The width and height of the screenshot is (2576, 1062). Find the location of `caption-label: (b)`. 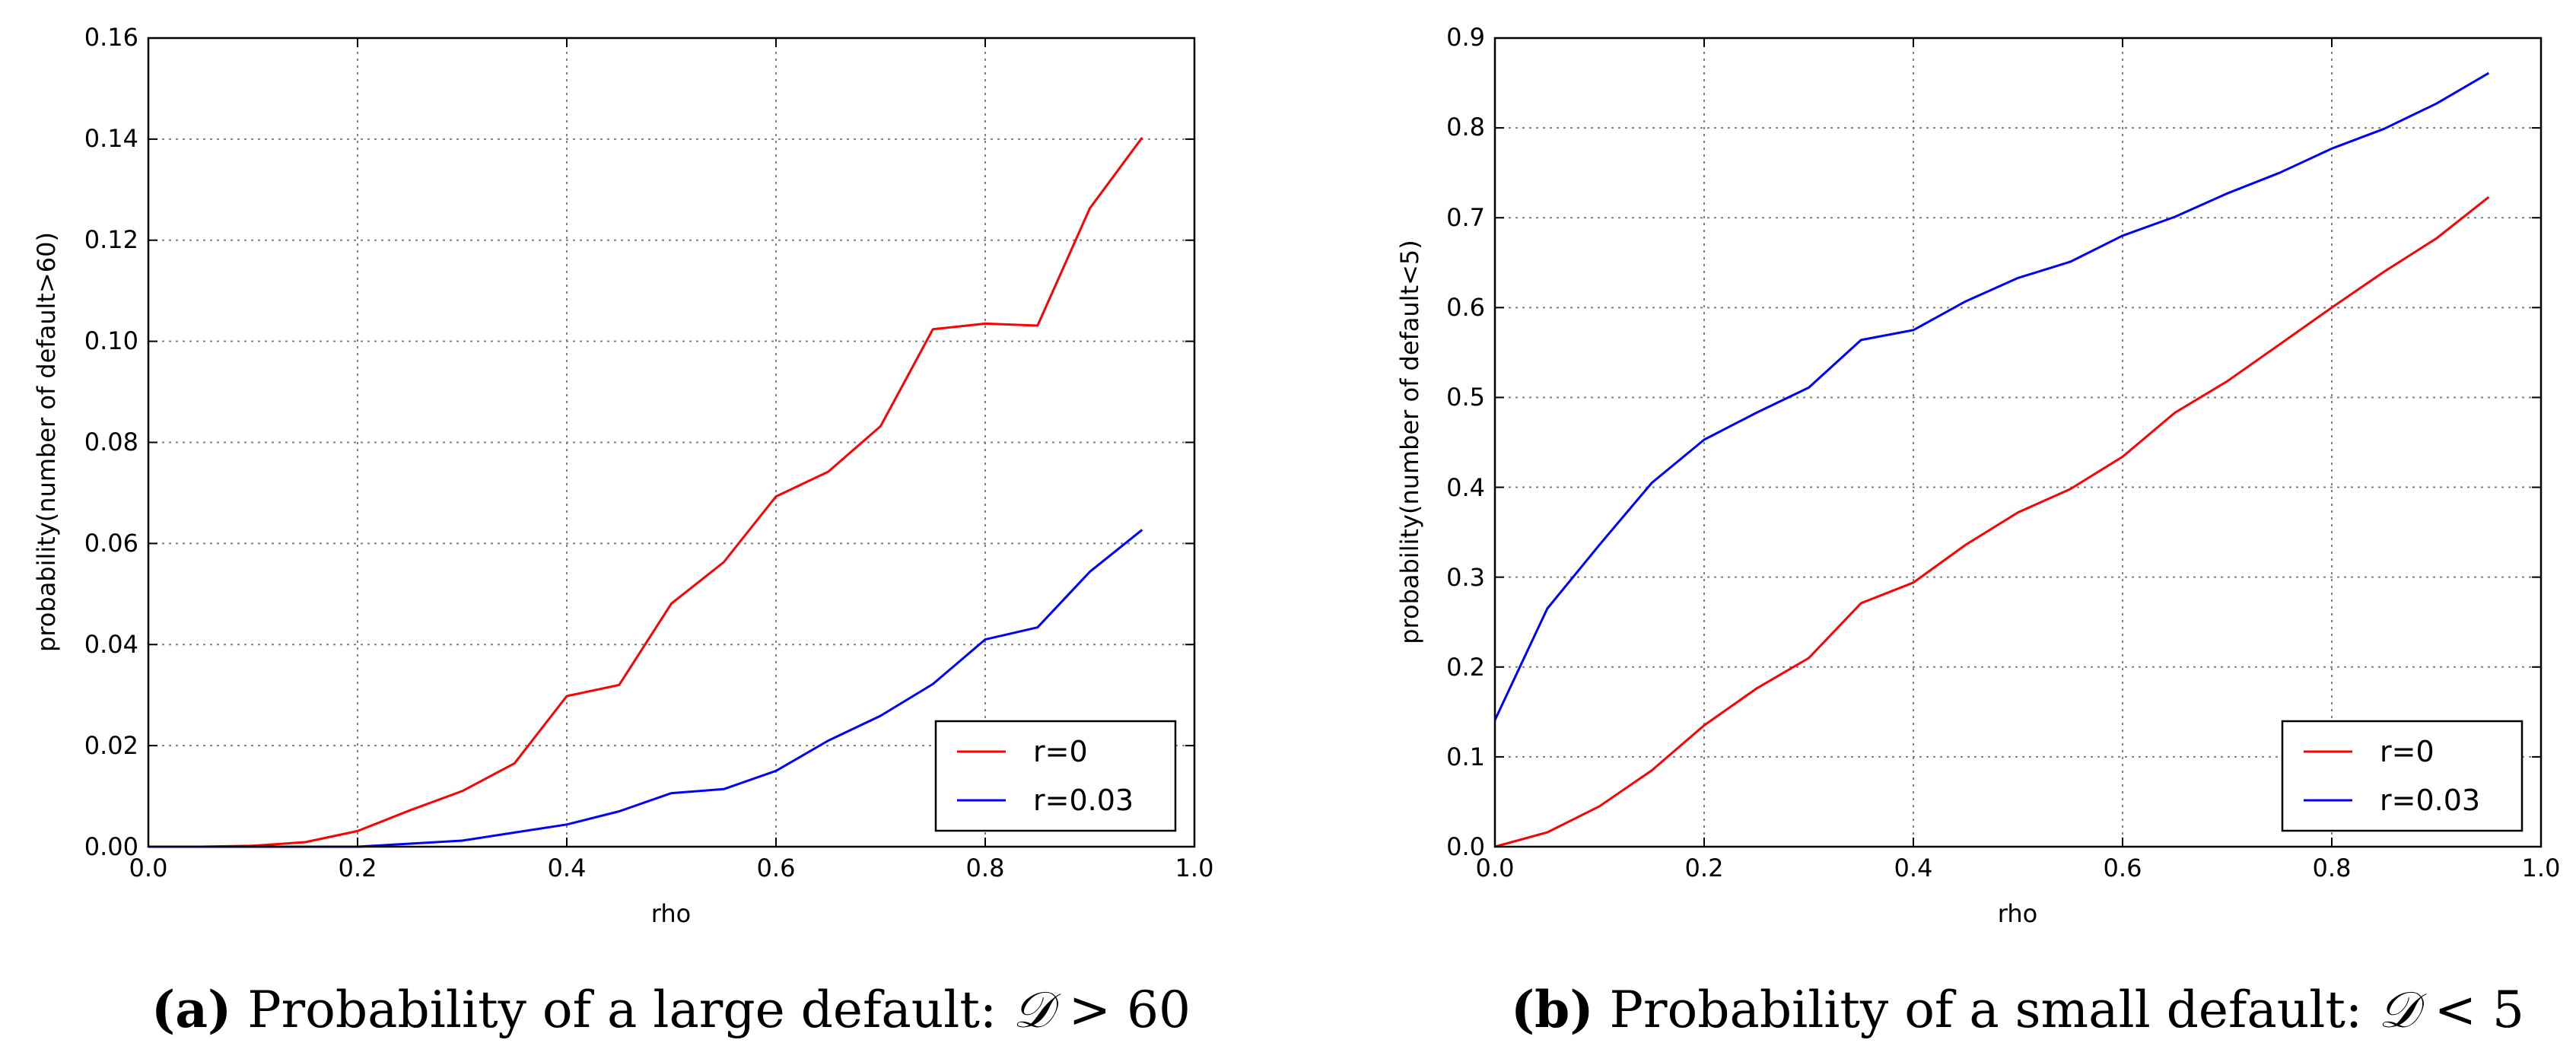

caption-label: (b) is located at coordinates (1552, 1009).